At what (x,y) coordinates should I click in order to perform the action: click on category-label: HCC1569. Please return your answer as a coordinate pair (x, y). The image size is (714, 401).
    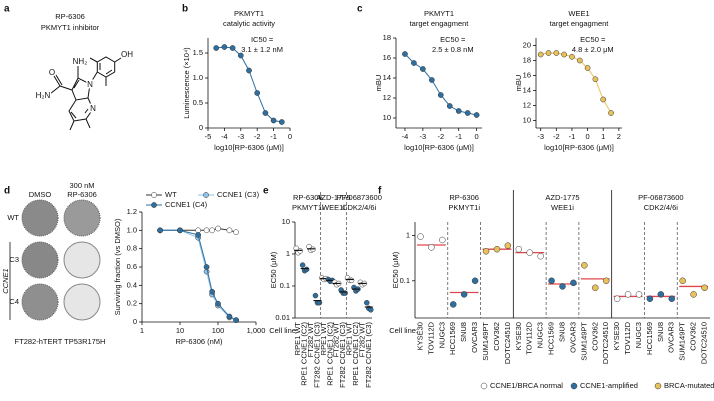
    Looking at the image, I should click on (551, 338).